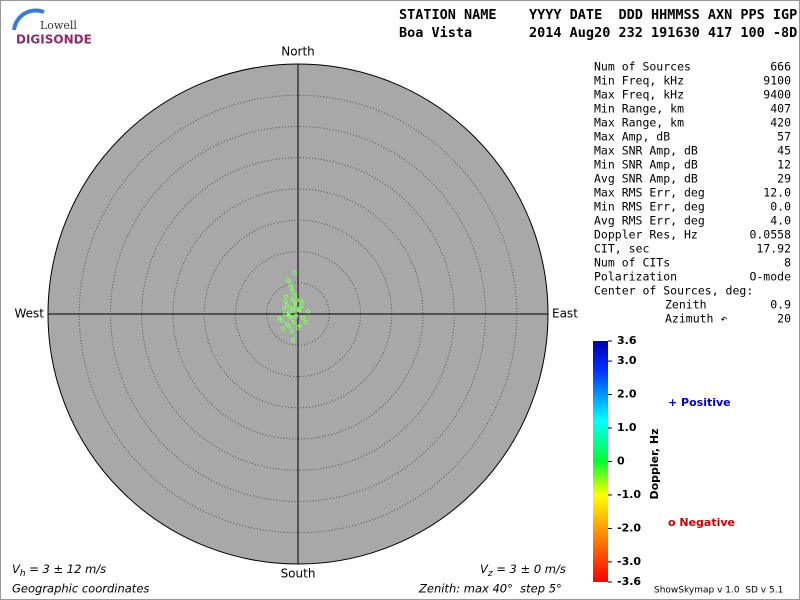 The image size is (800, 600). Describe the element at coordinates (701, 522) in the screenshot. I see `legend-negative: o Negative` at that location.